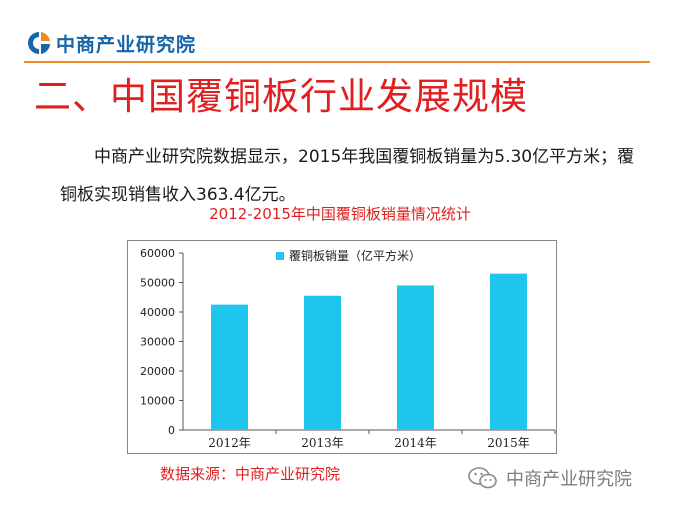 Image resolution: width=680 pixels, height=512 pixels. What do you see at coordinates (229, 443) in the screenshot?
I see `x-tick-label: 2012年` at bounding box center [229, 443].